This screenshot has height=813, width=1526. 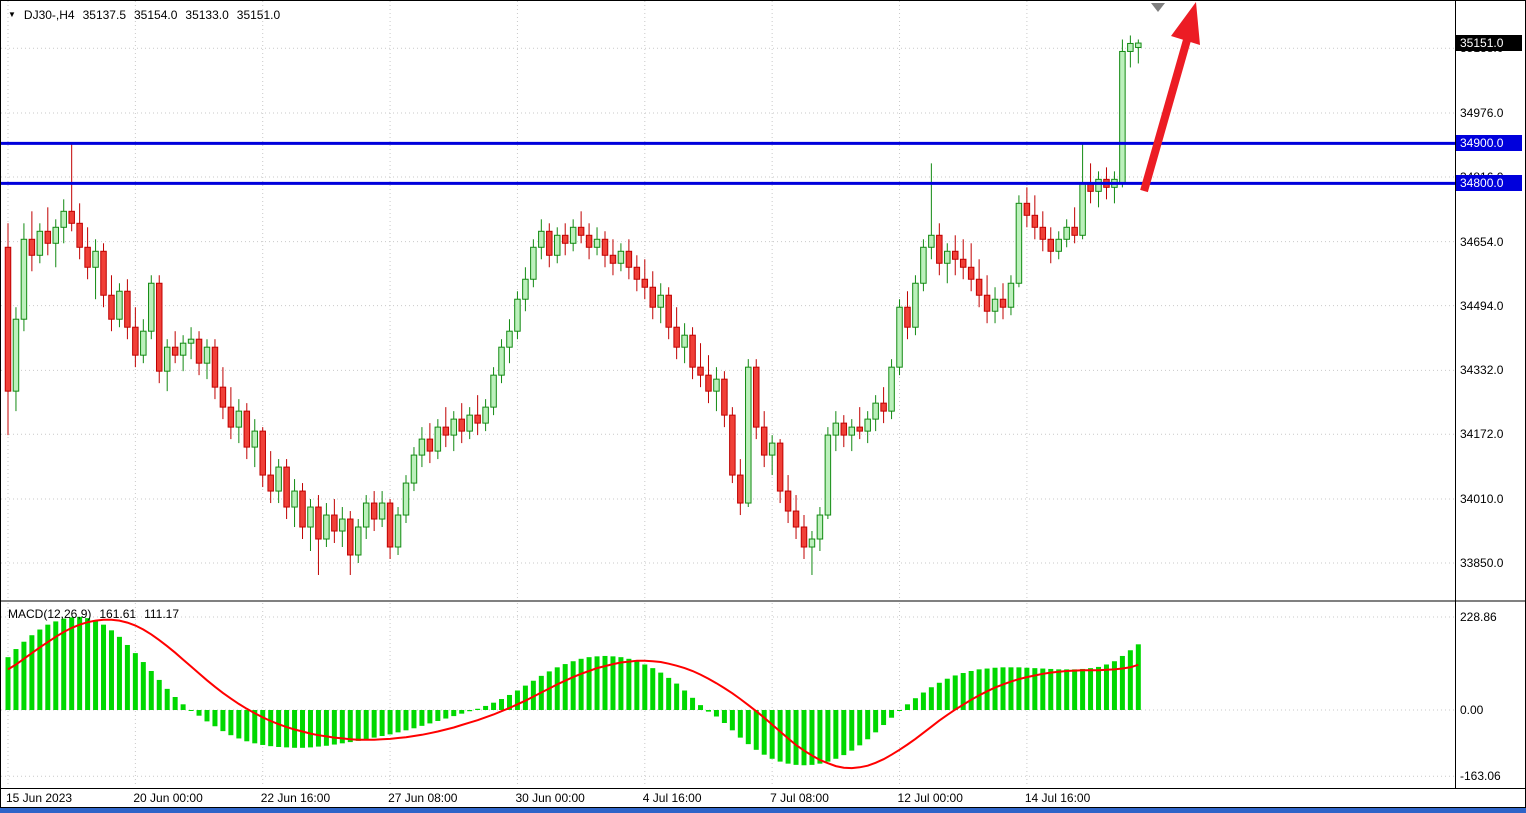 I want to click on hline-price-badge: 34900.0, so click(x=1489, y=143).